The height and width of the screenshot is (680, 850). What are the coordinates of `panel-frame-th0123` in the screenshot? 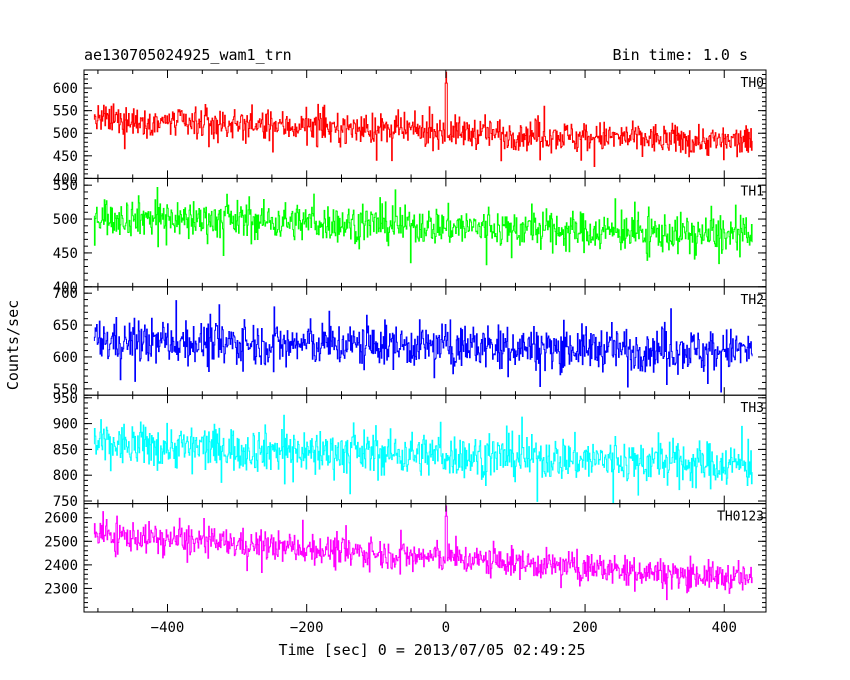 It's located at (425, 558).